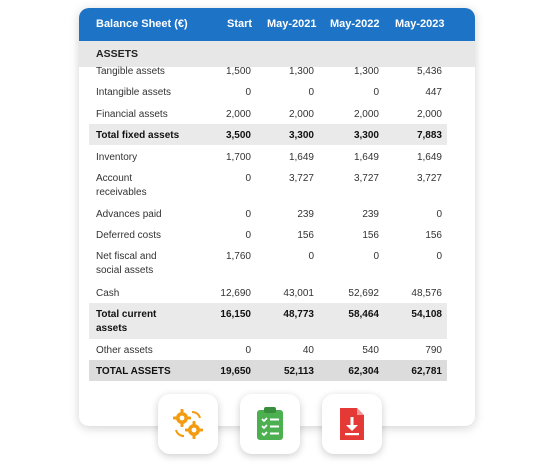 Image resolution: width=555 pixels, height=470 pixels. What do you see at coordinates (126, 263) in the screenshot?
I see `row-label: Net fiscal and social assets` at bounding box center [126, 263].